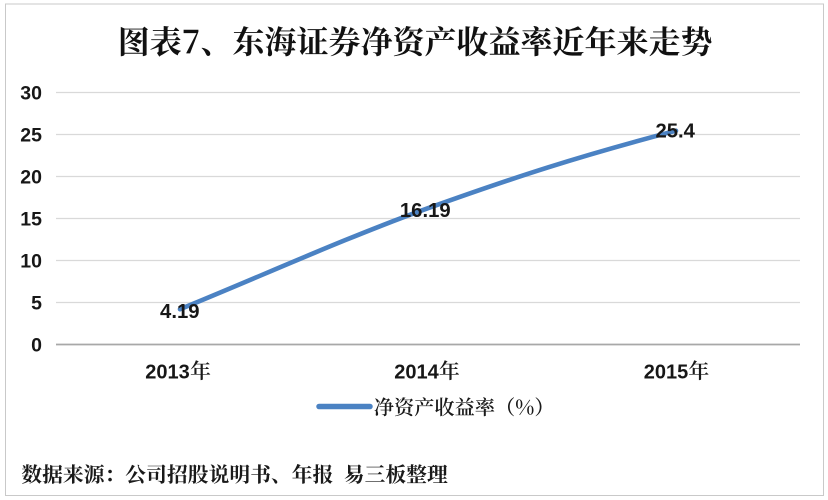 The width and height of the screenshot is (828, 500). I want to click on svg-text: 20, so click(31, 177).